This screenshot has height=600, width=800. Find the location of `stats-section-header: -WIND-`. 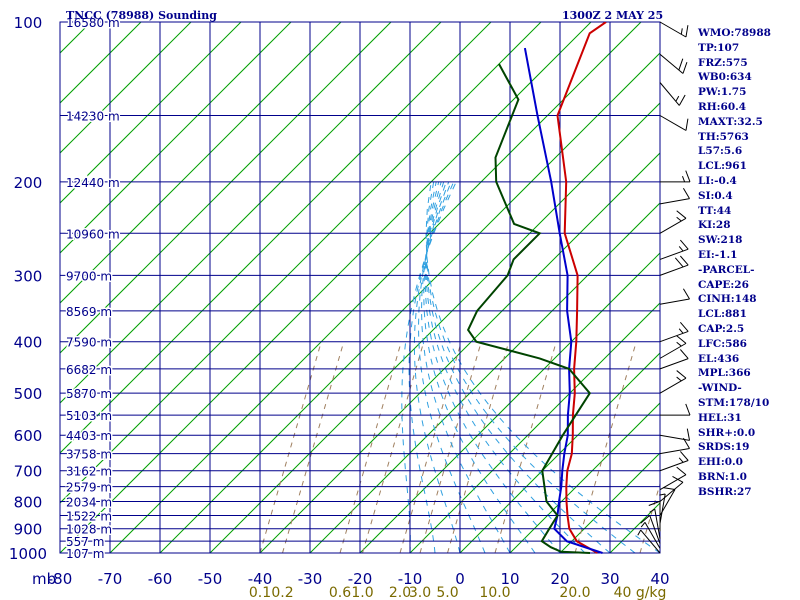

stats-section-header: -WIND- is located at coordinates (720, 388).